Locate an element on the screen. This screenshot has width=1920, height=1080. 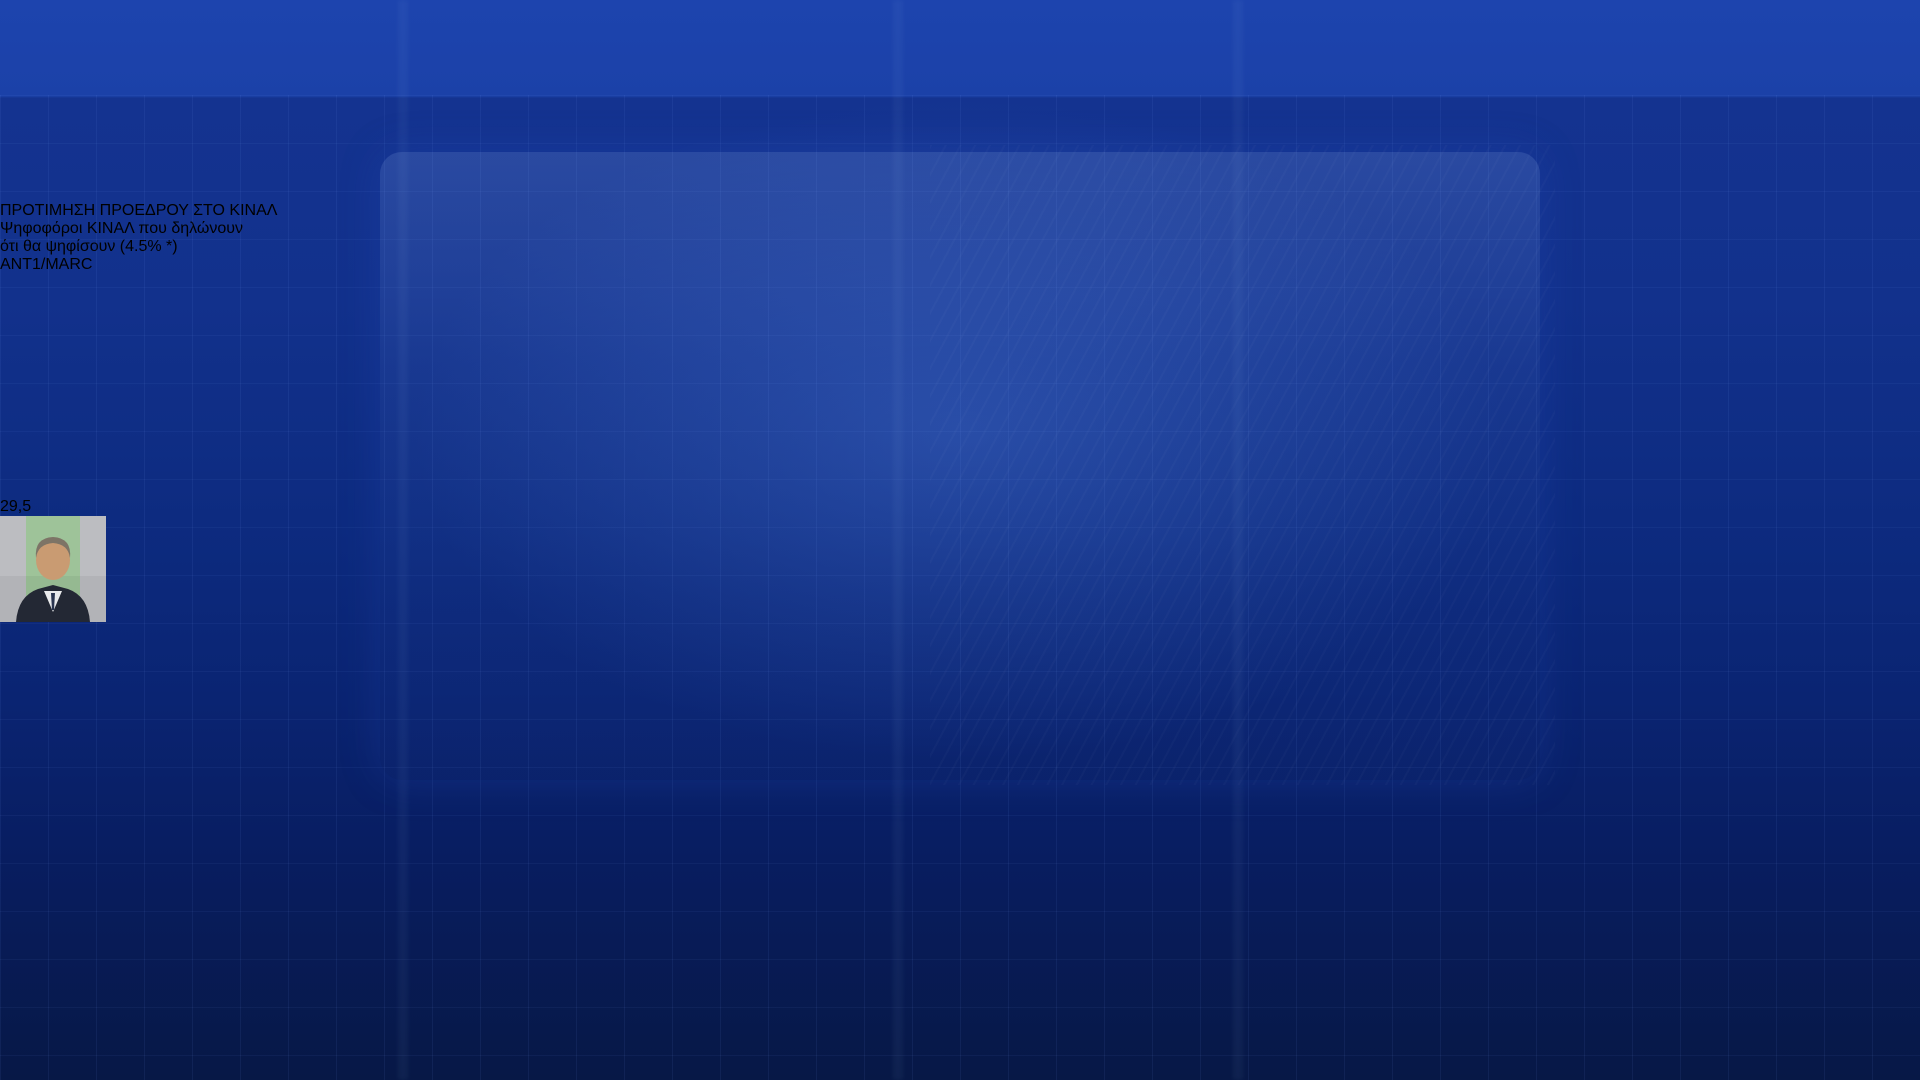
chart-subtitle-line1: Ψηφοφόροι ΚΙΝΑΛ που δηλώνουν is located at coordinates (960, 229).